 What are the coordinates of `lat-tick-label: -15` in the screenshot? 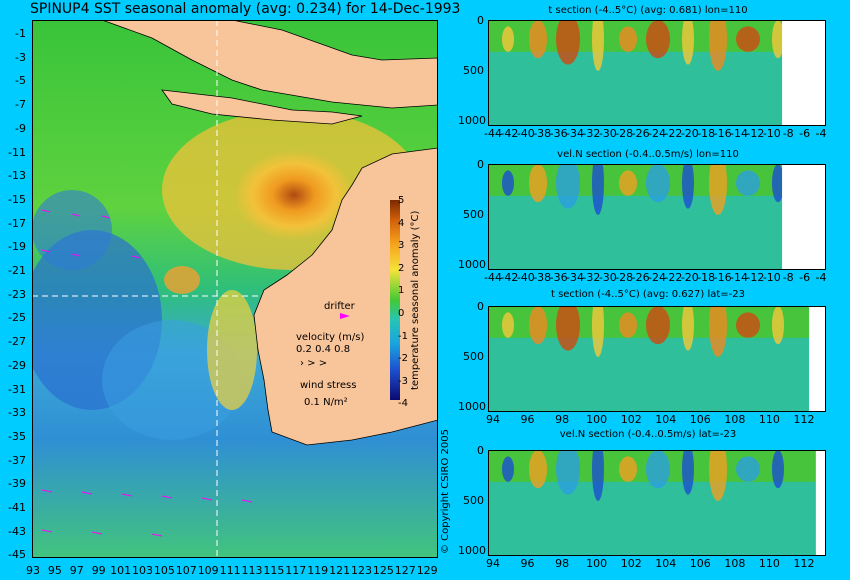 It's located at (17, 199).